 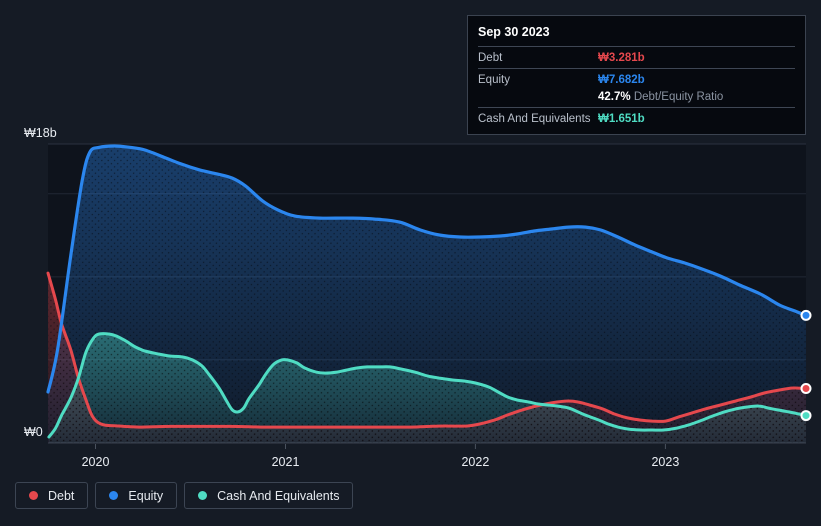 I want to click on chart-legend: Debt Equity Cash And Equivalents, so click(x=184, y=495).